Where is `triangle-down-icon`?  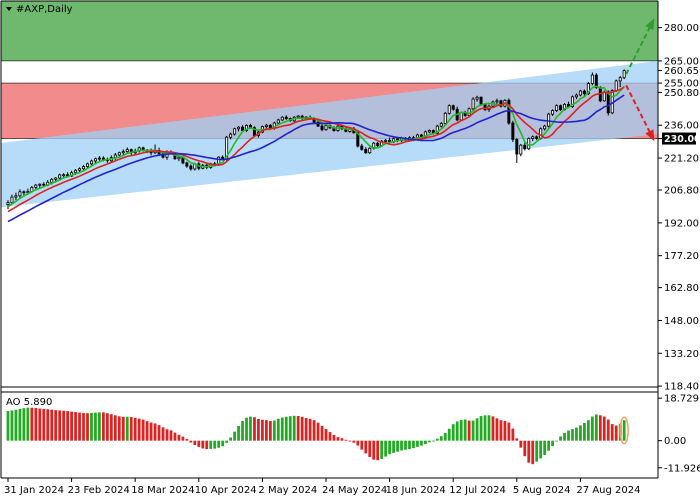
triangle-down-icon is located at coordinates (9, 9).